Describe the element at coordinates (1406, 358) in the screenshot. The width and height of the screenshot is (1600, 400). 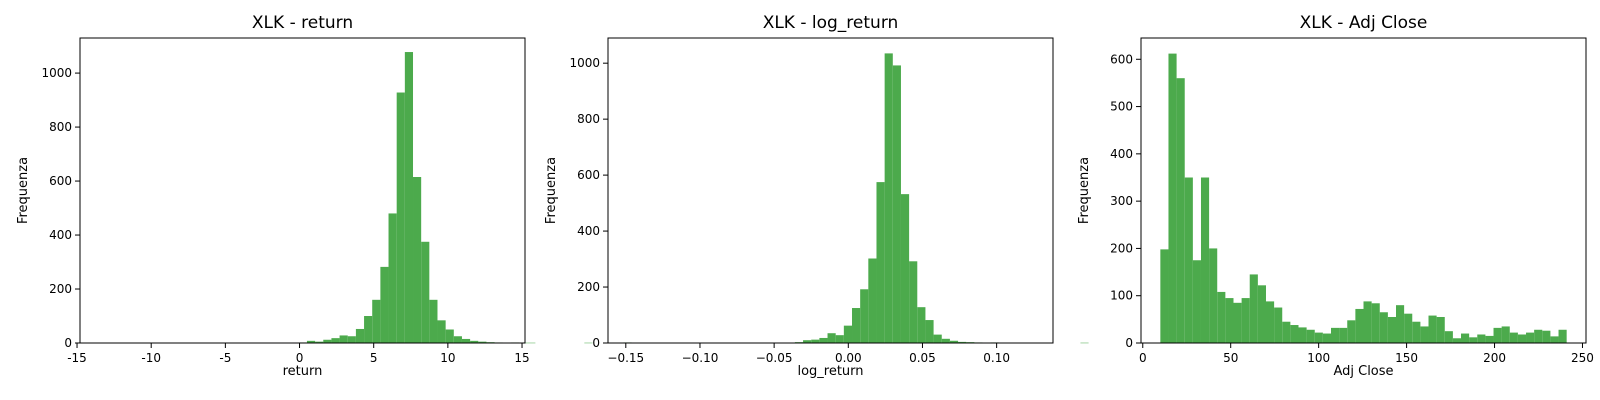
I see `x-tick-label: 150` at that location.